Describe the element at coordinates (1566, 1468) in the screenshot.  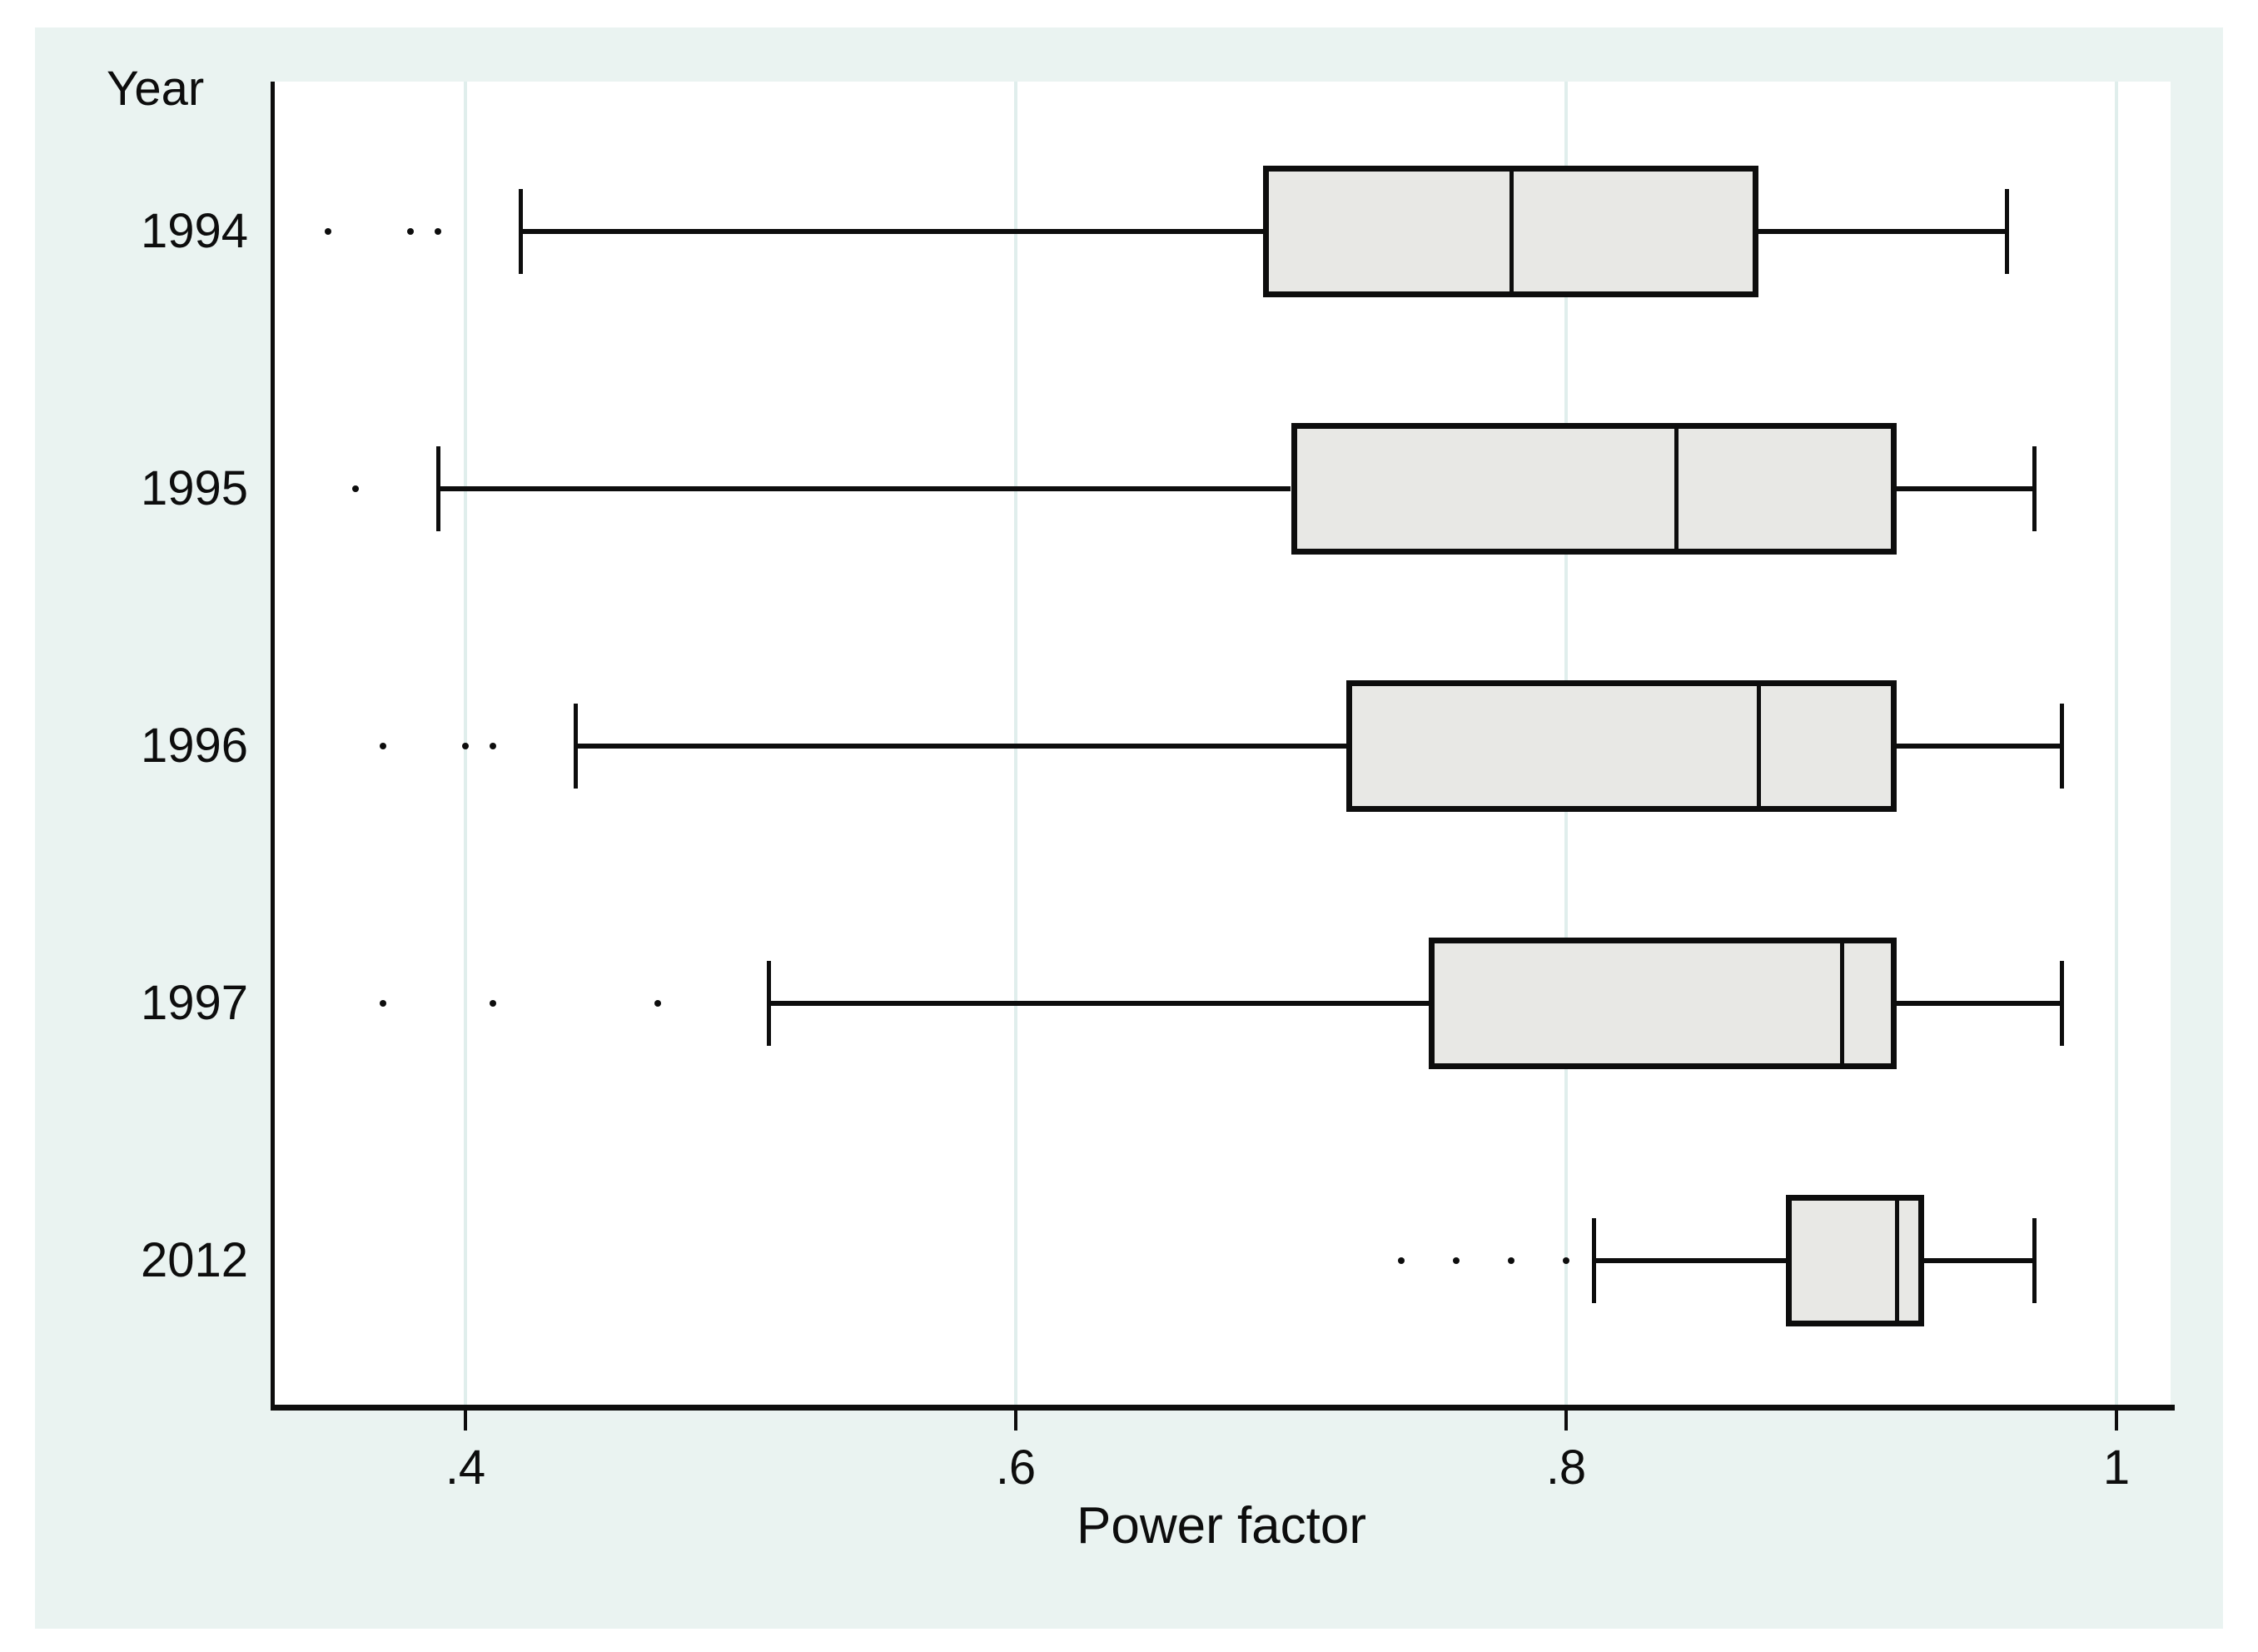
I see `x-tick-label-.8: .8` at that location.